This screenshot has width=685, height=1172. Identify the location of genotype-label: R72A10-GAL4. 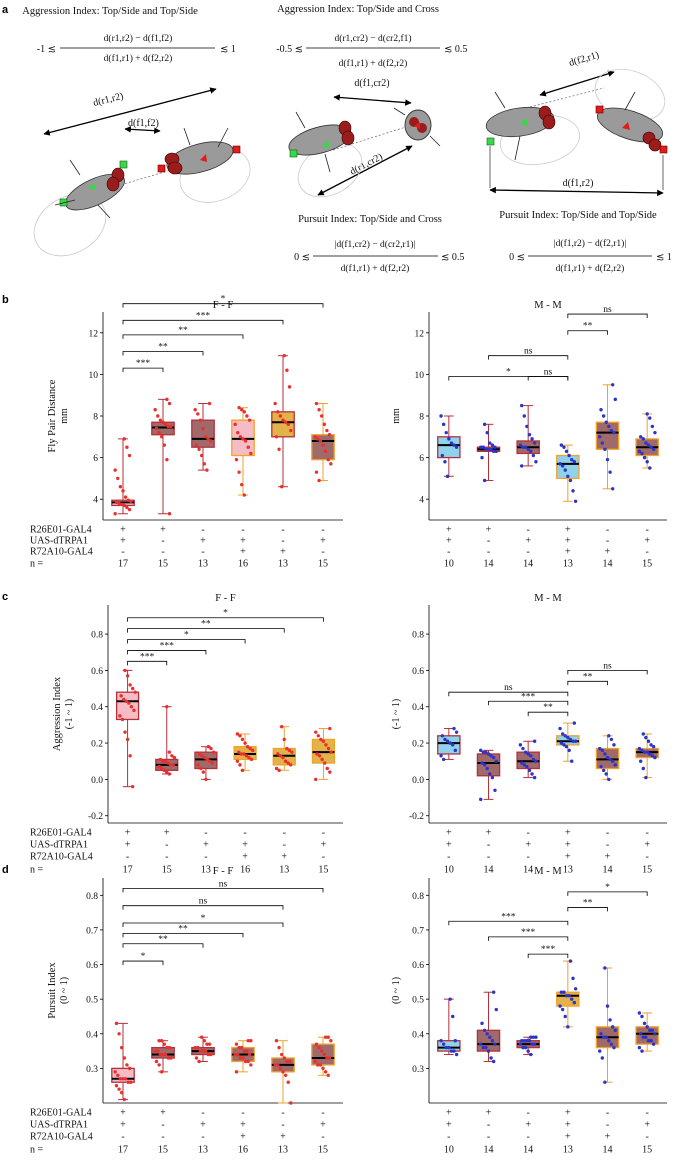
(61, 552).